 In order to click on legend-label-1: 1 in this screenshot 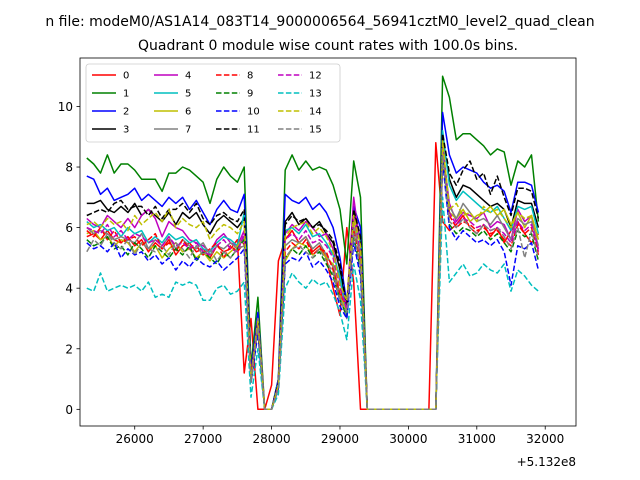, I will do `click(126, 94)`.